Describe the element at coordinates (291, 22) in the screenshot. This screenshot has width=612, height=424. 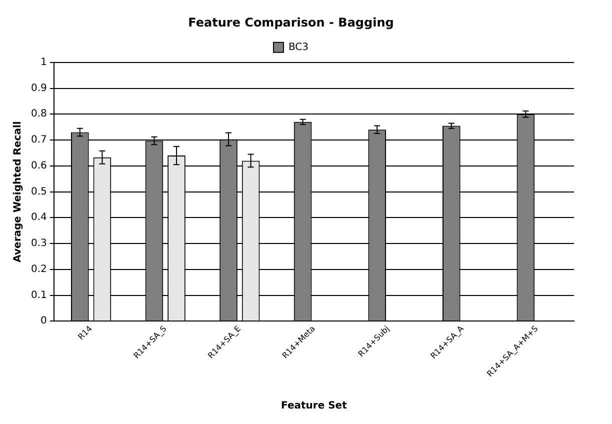
I see `chart-title: Feature Comparison - Bagging` at that location.